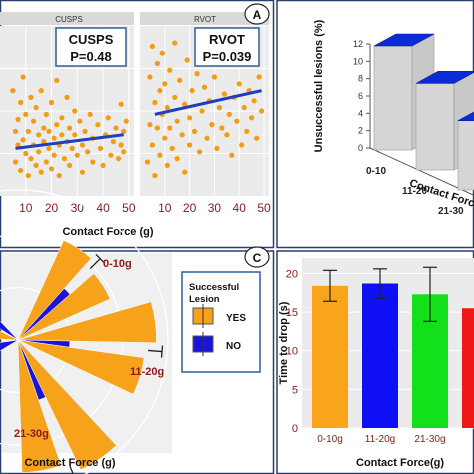 The height and width of the screenshot is (474, 474). I want to click on y-tick-label: 15, so click(292, 313).